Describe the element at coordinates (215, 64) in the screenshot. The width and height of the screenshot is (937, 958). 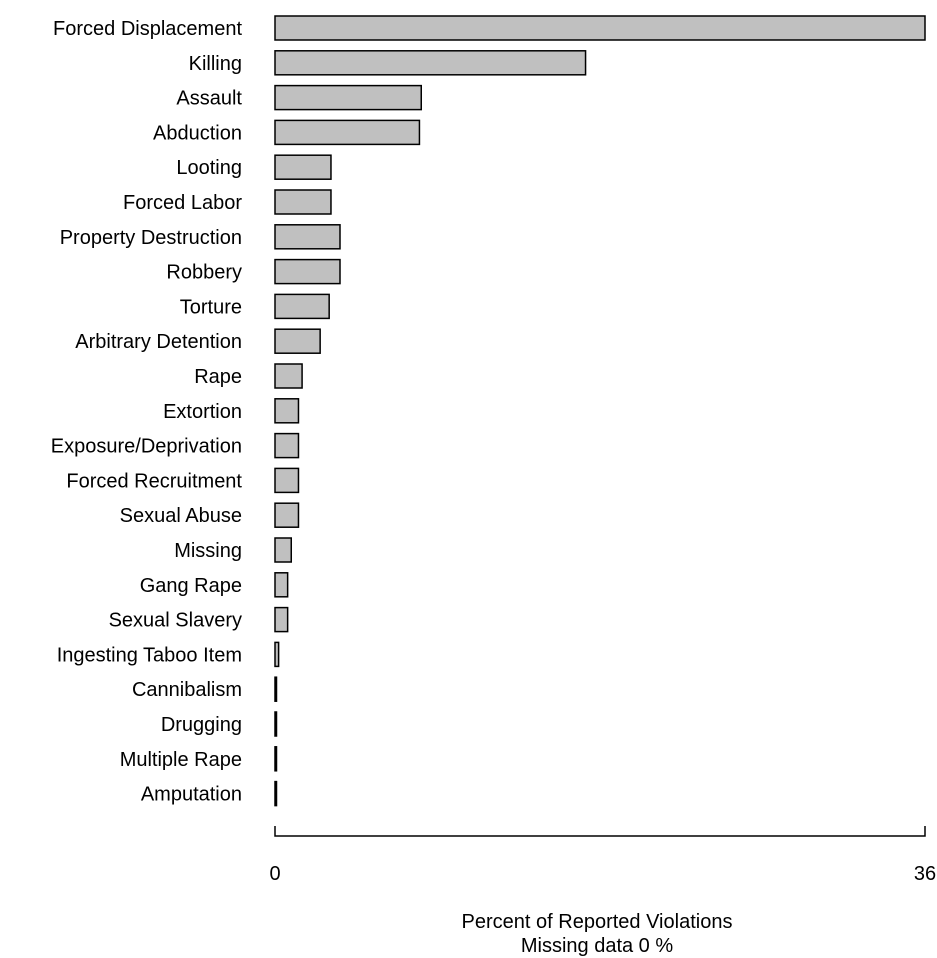
I see `category-label: Killing` at that location.